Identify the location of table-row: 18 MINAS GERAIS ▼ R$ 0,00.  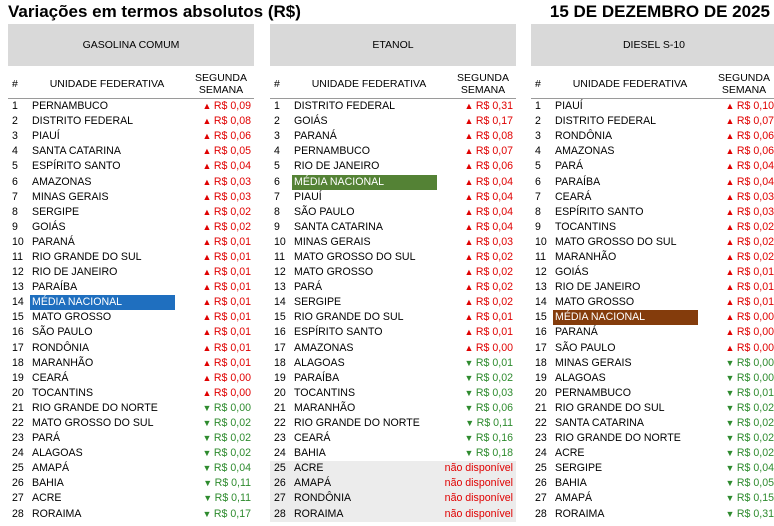
(652, 363).